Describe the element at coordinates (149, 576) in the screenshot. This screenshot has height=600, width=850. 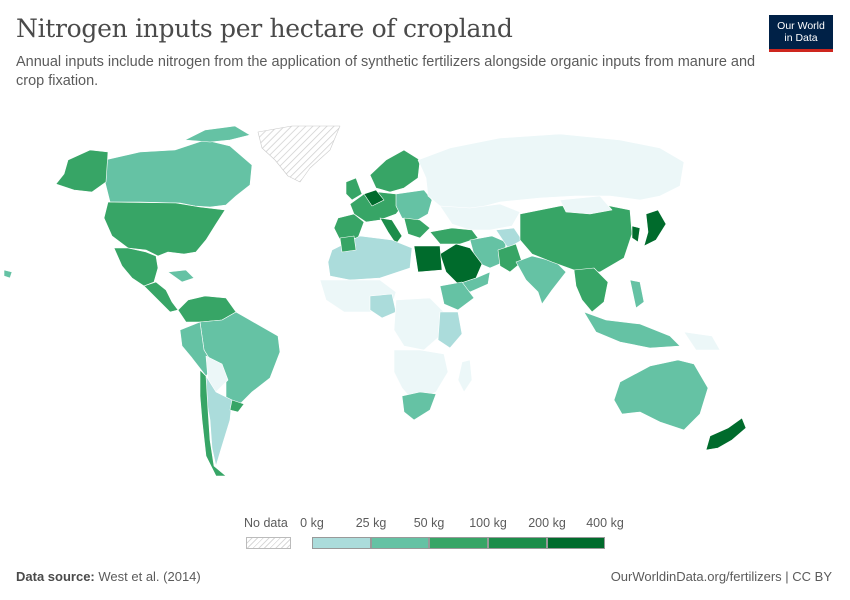
I see `data-source-value: West et al. (2014)` at that location.